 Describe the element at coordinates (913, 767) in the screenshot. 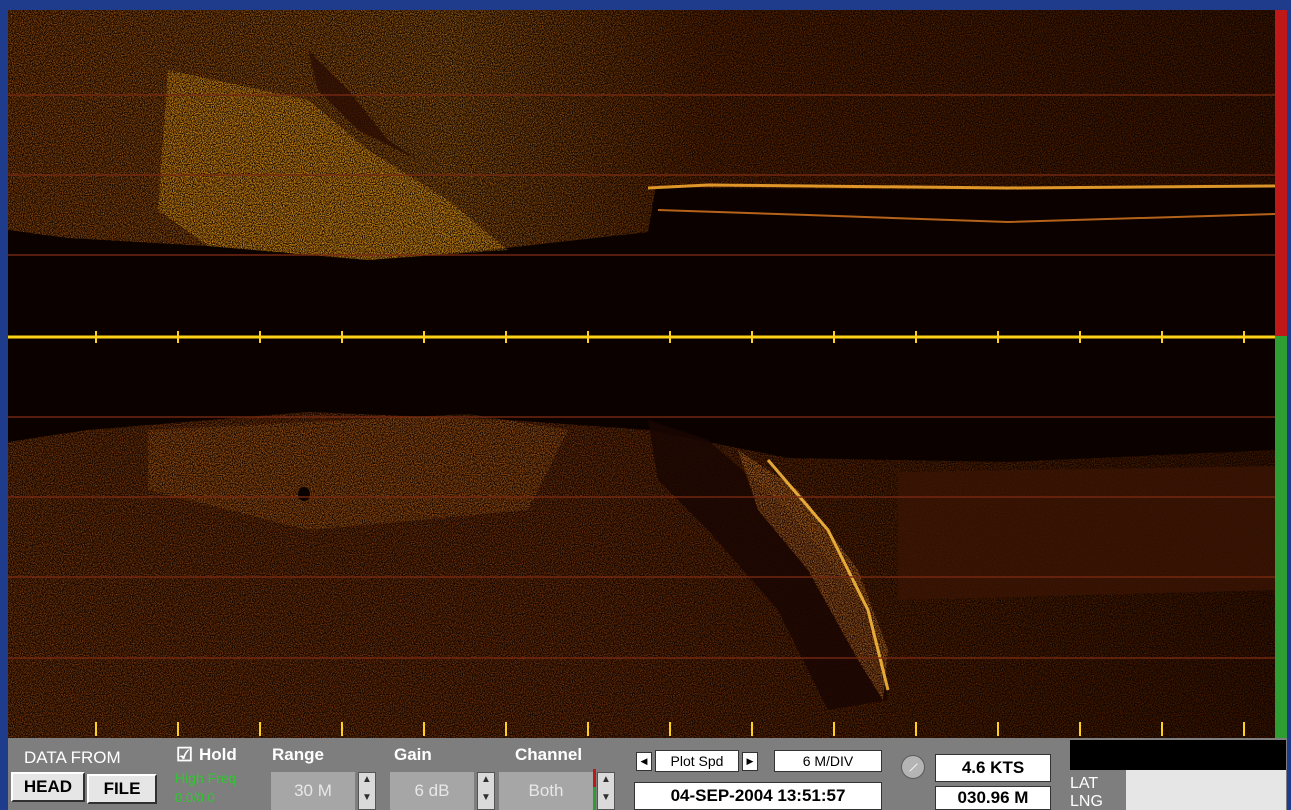

I see `heading-dial-icon` at that location.